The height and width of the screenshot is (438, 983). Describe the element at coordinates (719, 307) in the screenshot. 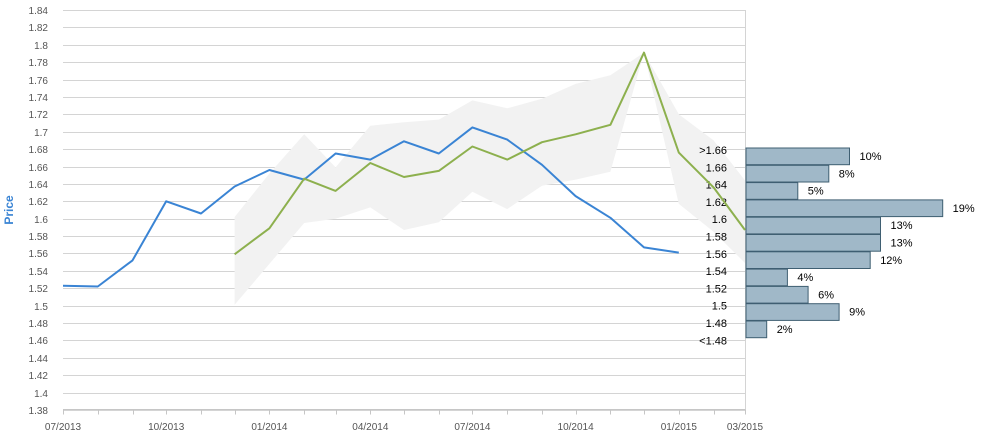

I see `bin-label: 1.5` at that location.